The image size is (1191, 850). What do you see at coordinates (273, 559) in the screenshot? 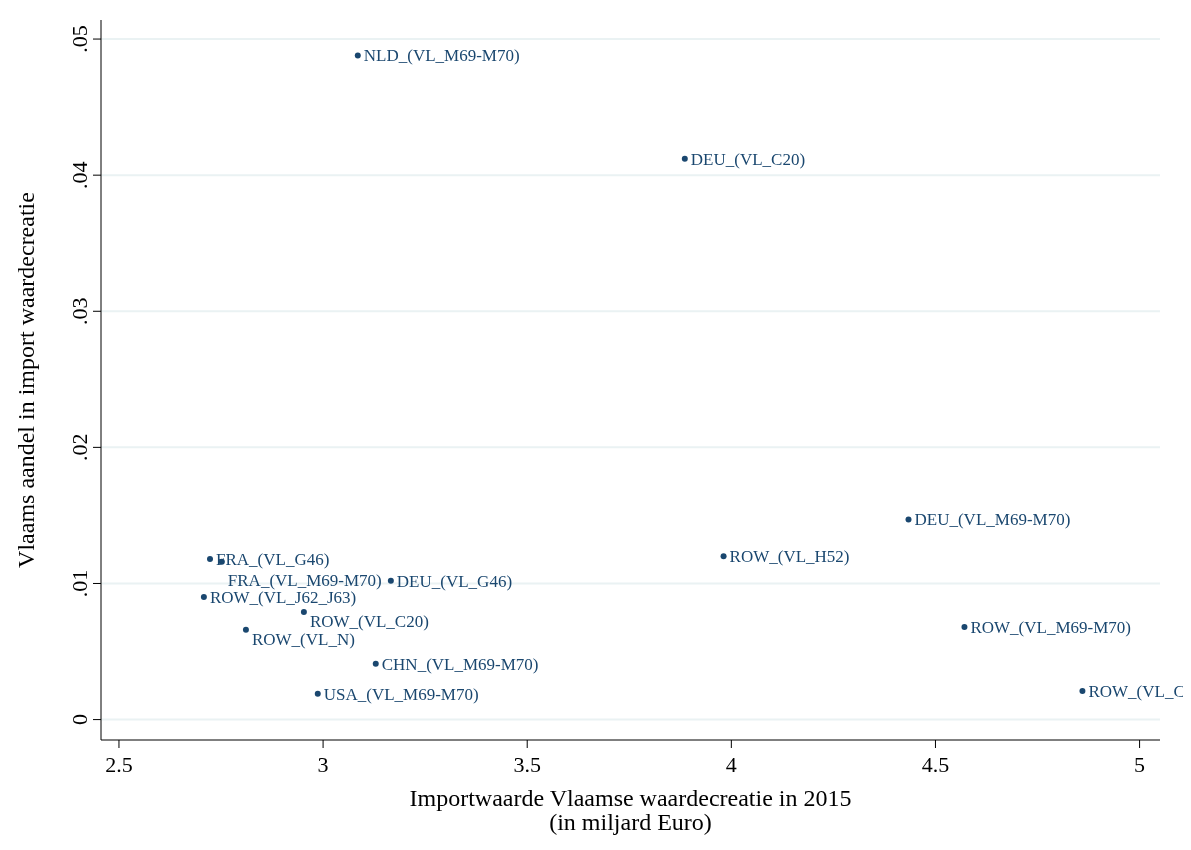
I see `annotation: FRA_(VL_G46)` at bounding box center [273, 559].